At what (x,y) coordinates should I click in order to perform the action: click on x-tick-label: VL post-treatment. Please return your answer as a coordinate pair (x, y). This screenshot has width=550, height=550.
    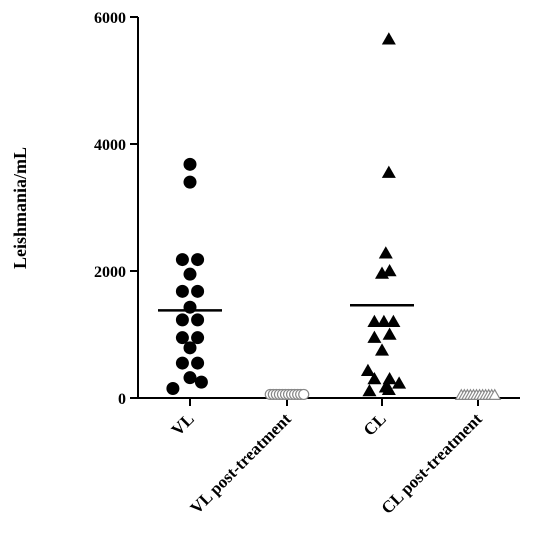
    Looking at the image, I should click on (240, 463).